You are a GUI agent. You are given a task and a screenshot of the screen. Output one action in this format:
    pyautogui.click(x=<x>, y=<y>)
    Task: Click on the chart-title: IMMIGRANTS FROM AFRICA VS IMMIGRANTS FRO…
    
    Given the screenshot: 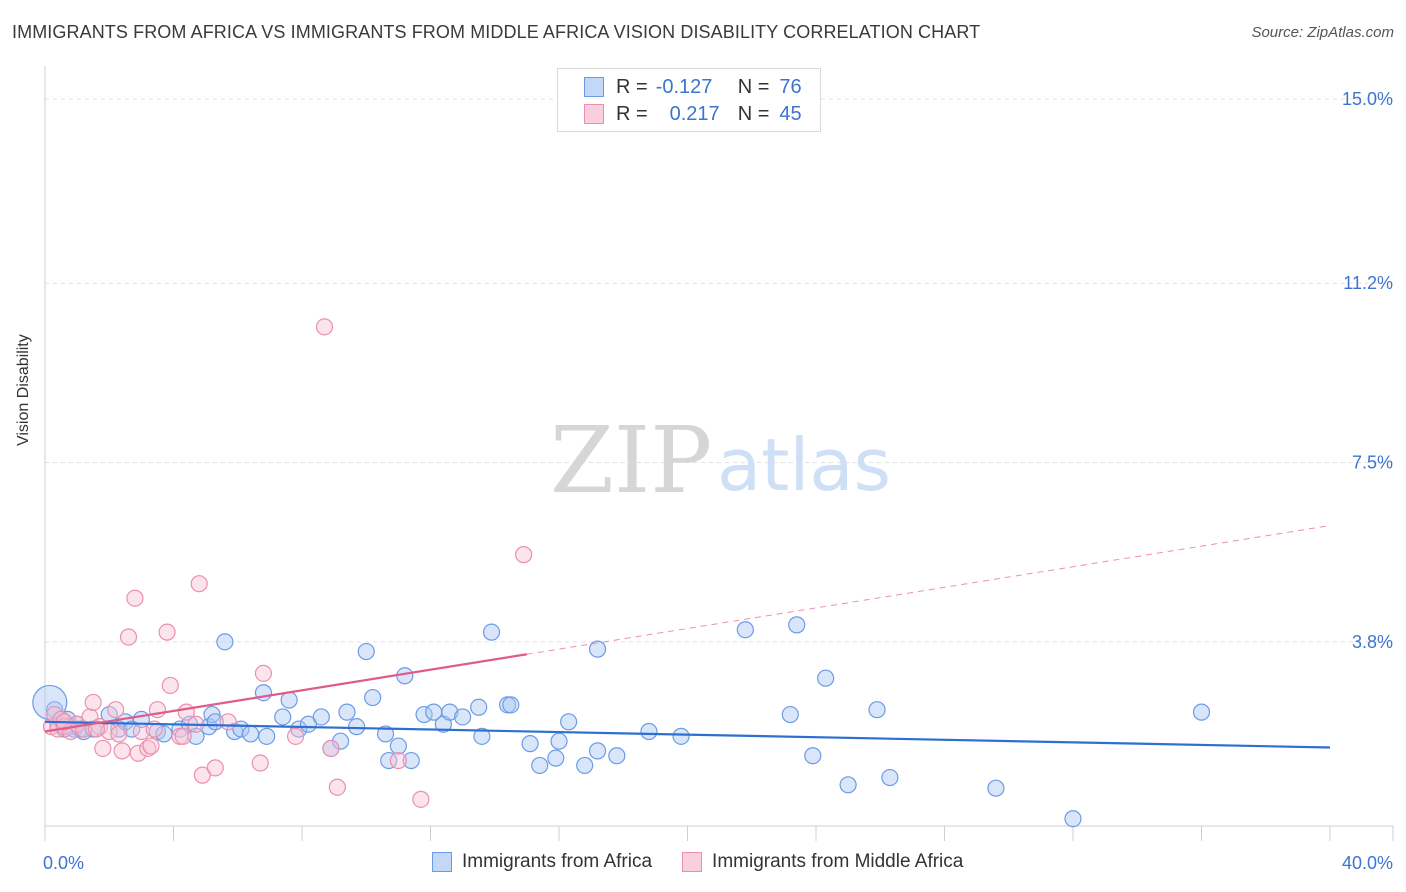 What is the action you would take?
    pyautogui.click(x=496, y=32)
    